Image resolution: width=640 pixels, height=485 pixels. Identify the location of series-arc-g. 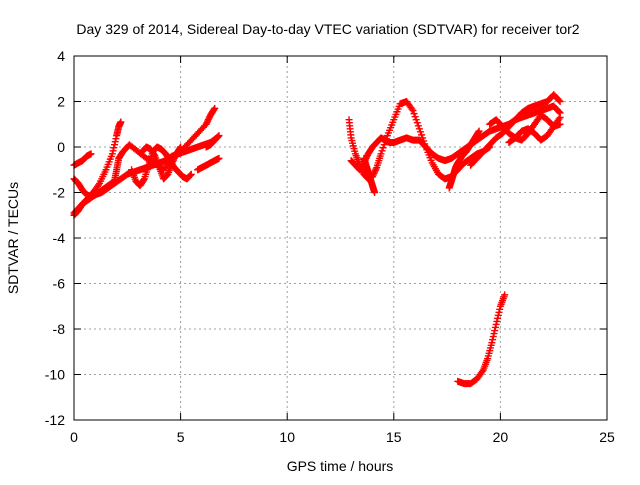
(208, 164).